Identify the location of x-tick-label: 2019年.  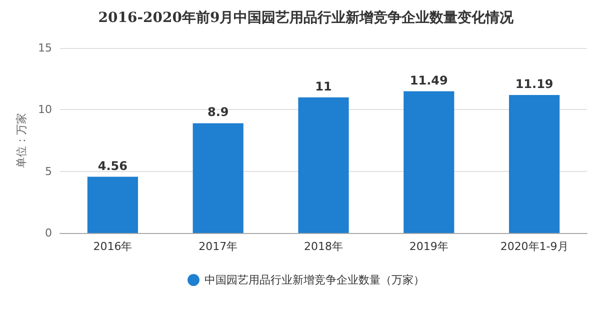
(428, 246).